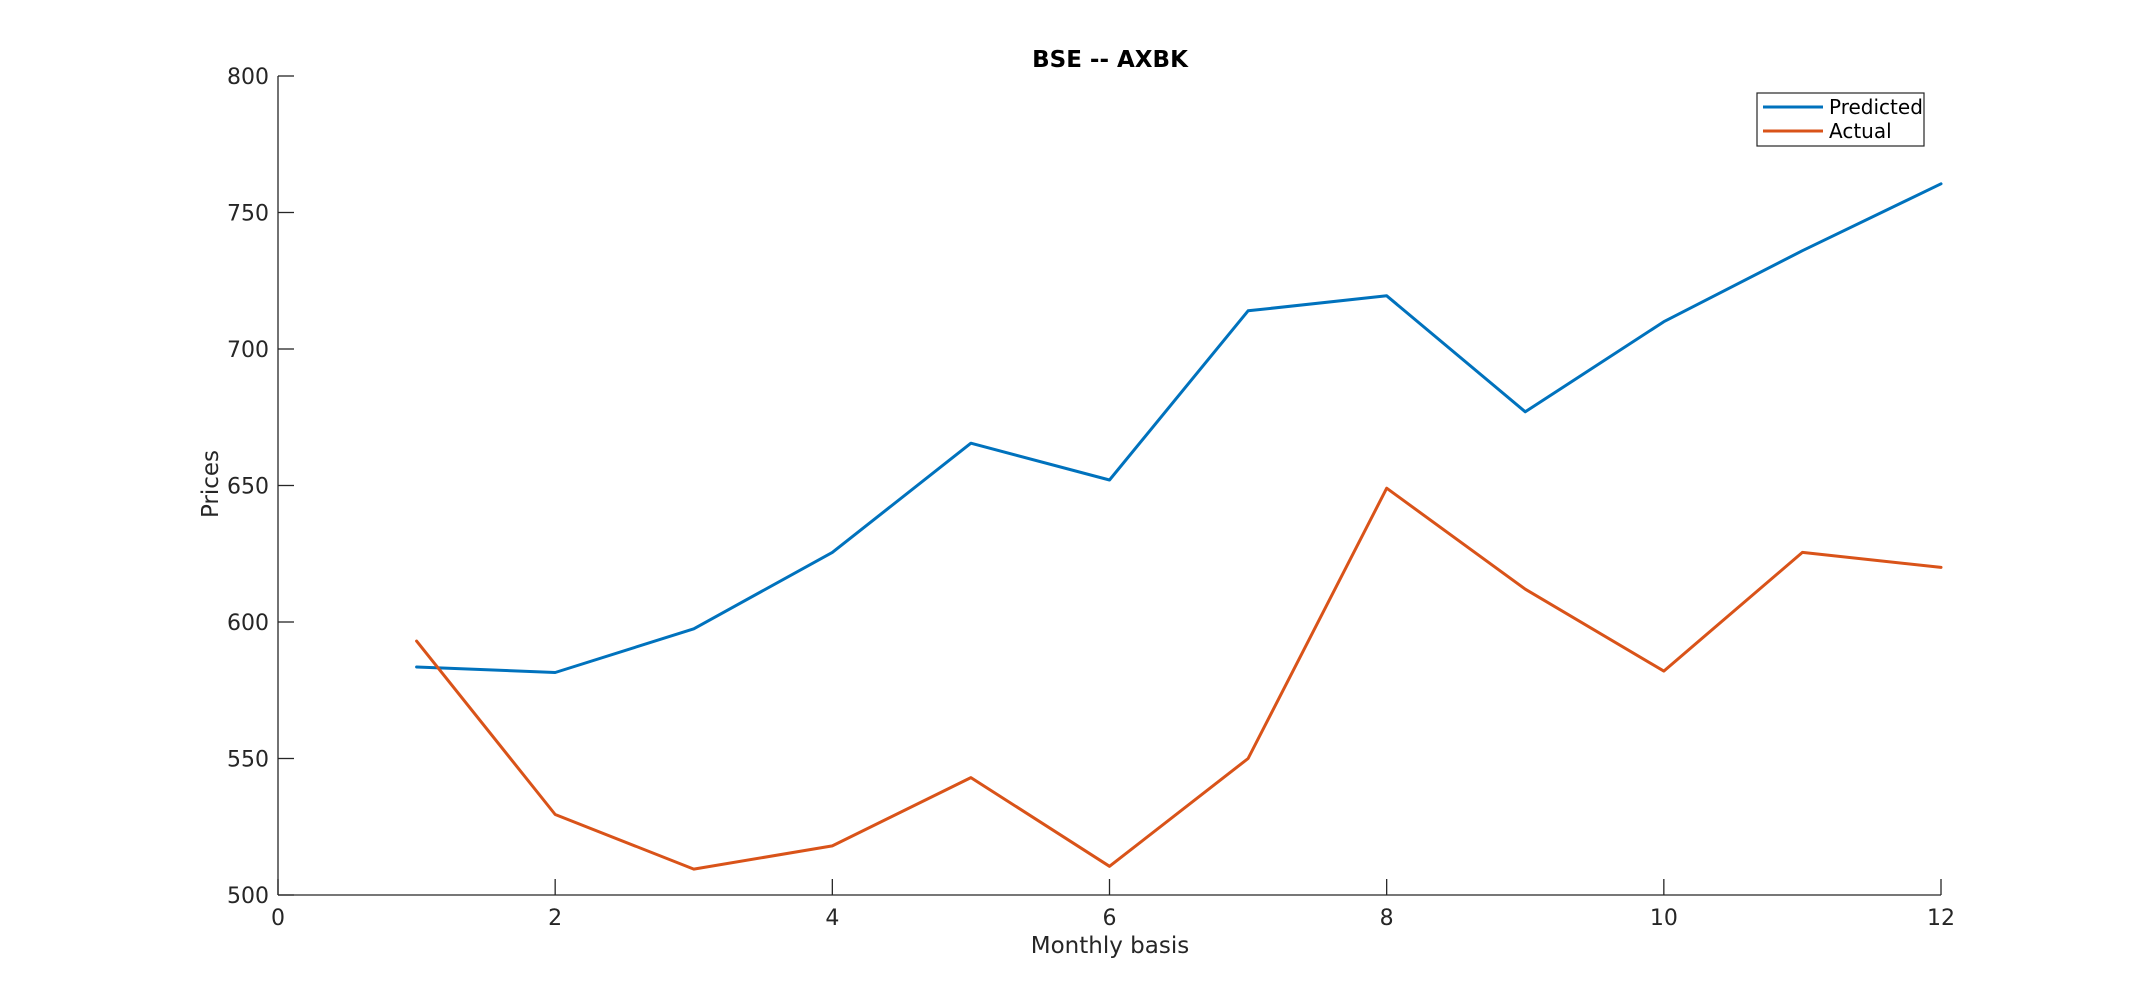  What do you see at coordinates (1664, 918) in the screenshot?
I see `x-tick-label: 10` at bounding box center [1664, 918].